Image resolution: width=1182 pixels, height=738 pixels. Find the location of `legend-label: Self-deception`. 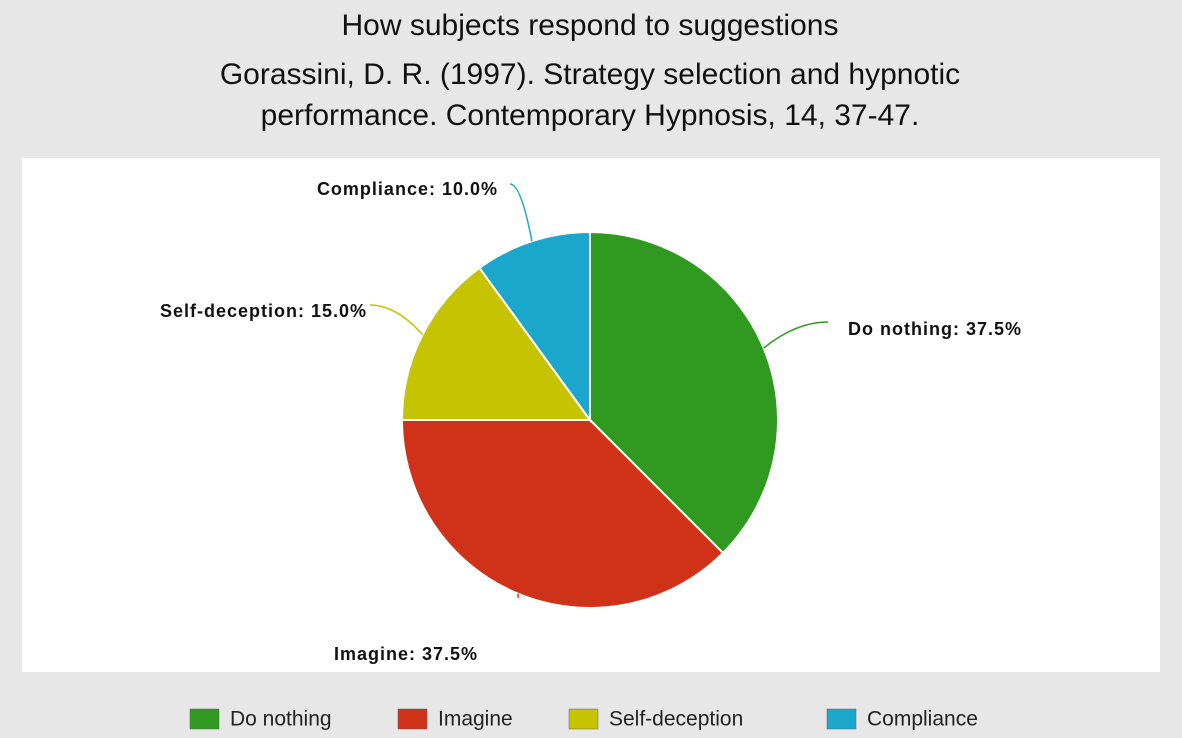

legend-label: Self-deception is located at coordinates (676, 719).